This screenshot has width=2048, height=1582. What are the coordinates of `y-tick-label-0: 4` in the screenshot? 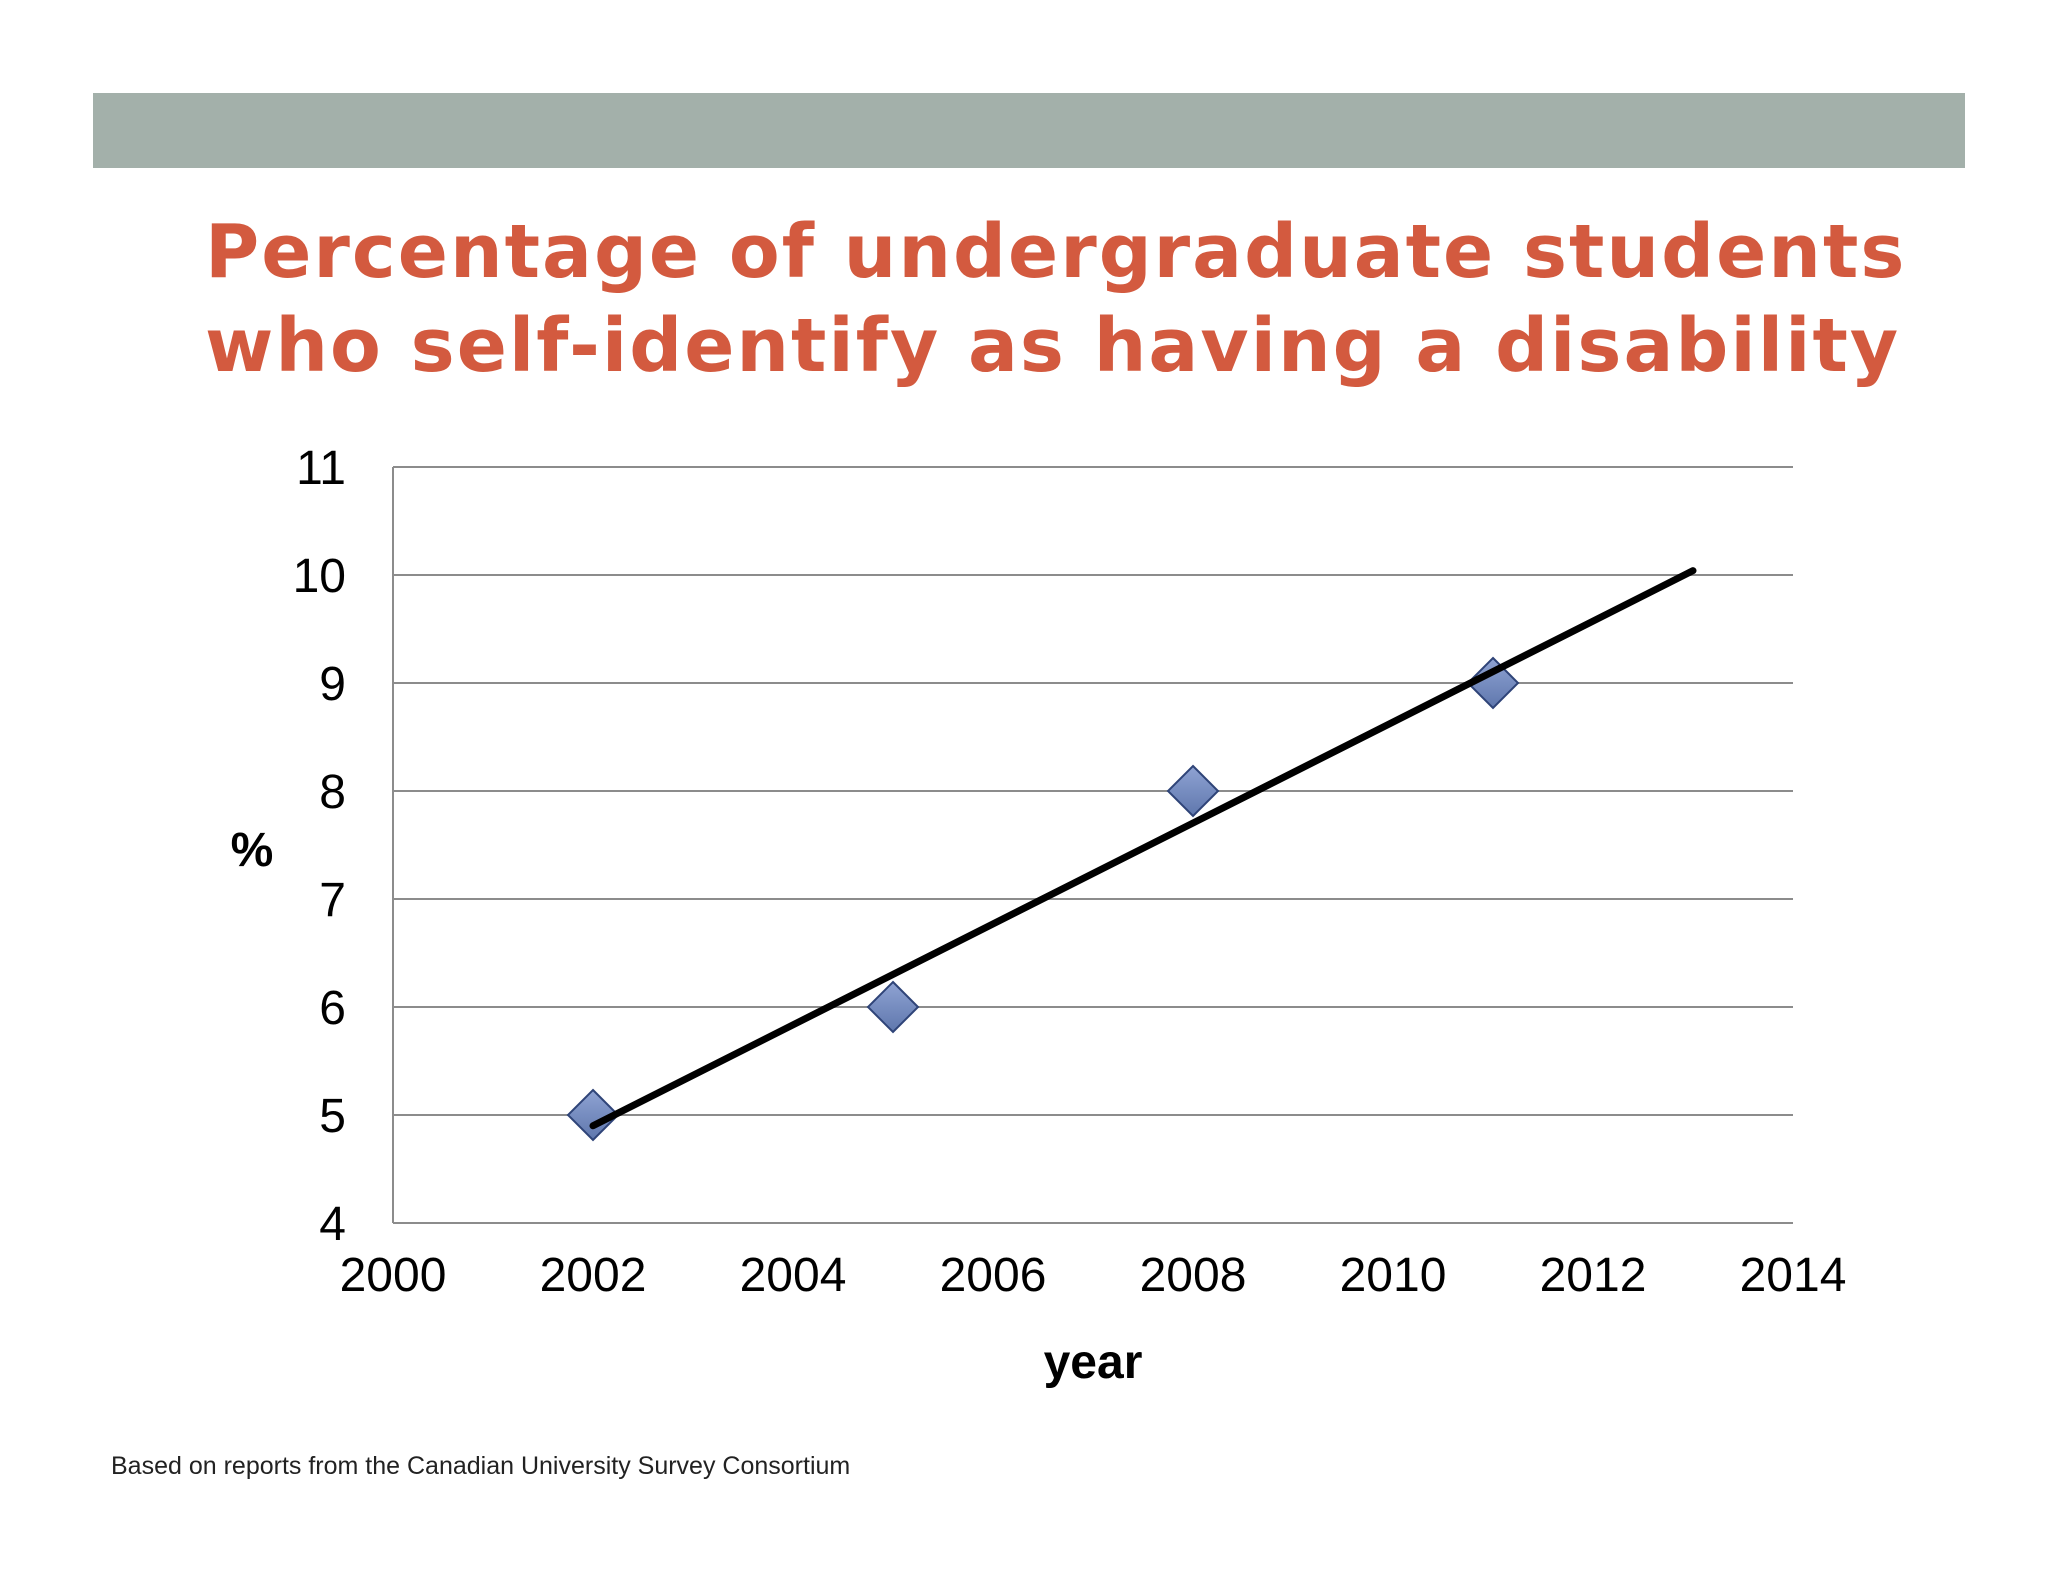 It's located at (332, 1224).